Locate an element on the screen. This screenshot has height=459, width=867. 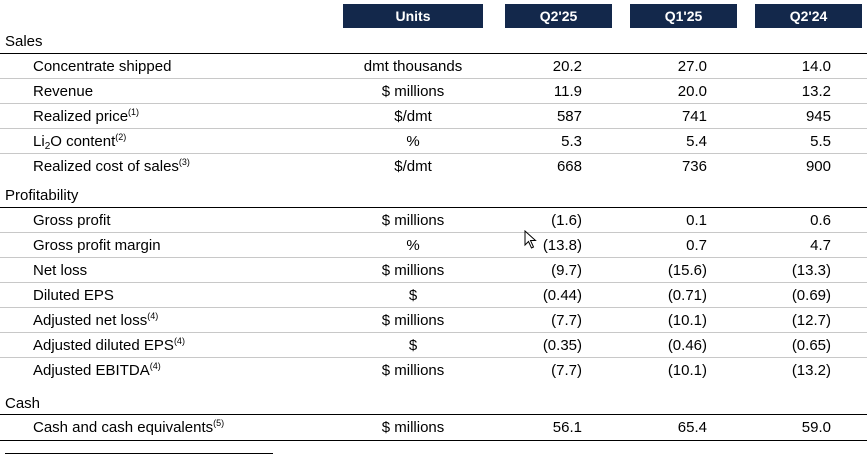
row-label: Adjusted EBITDA(4) is located at coordinates (97, 370).